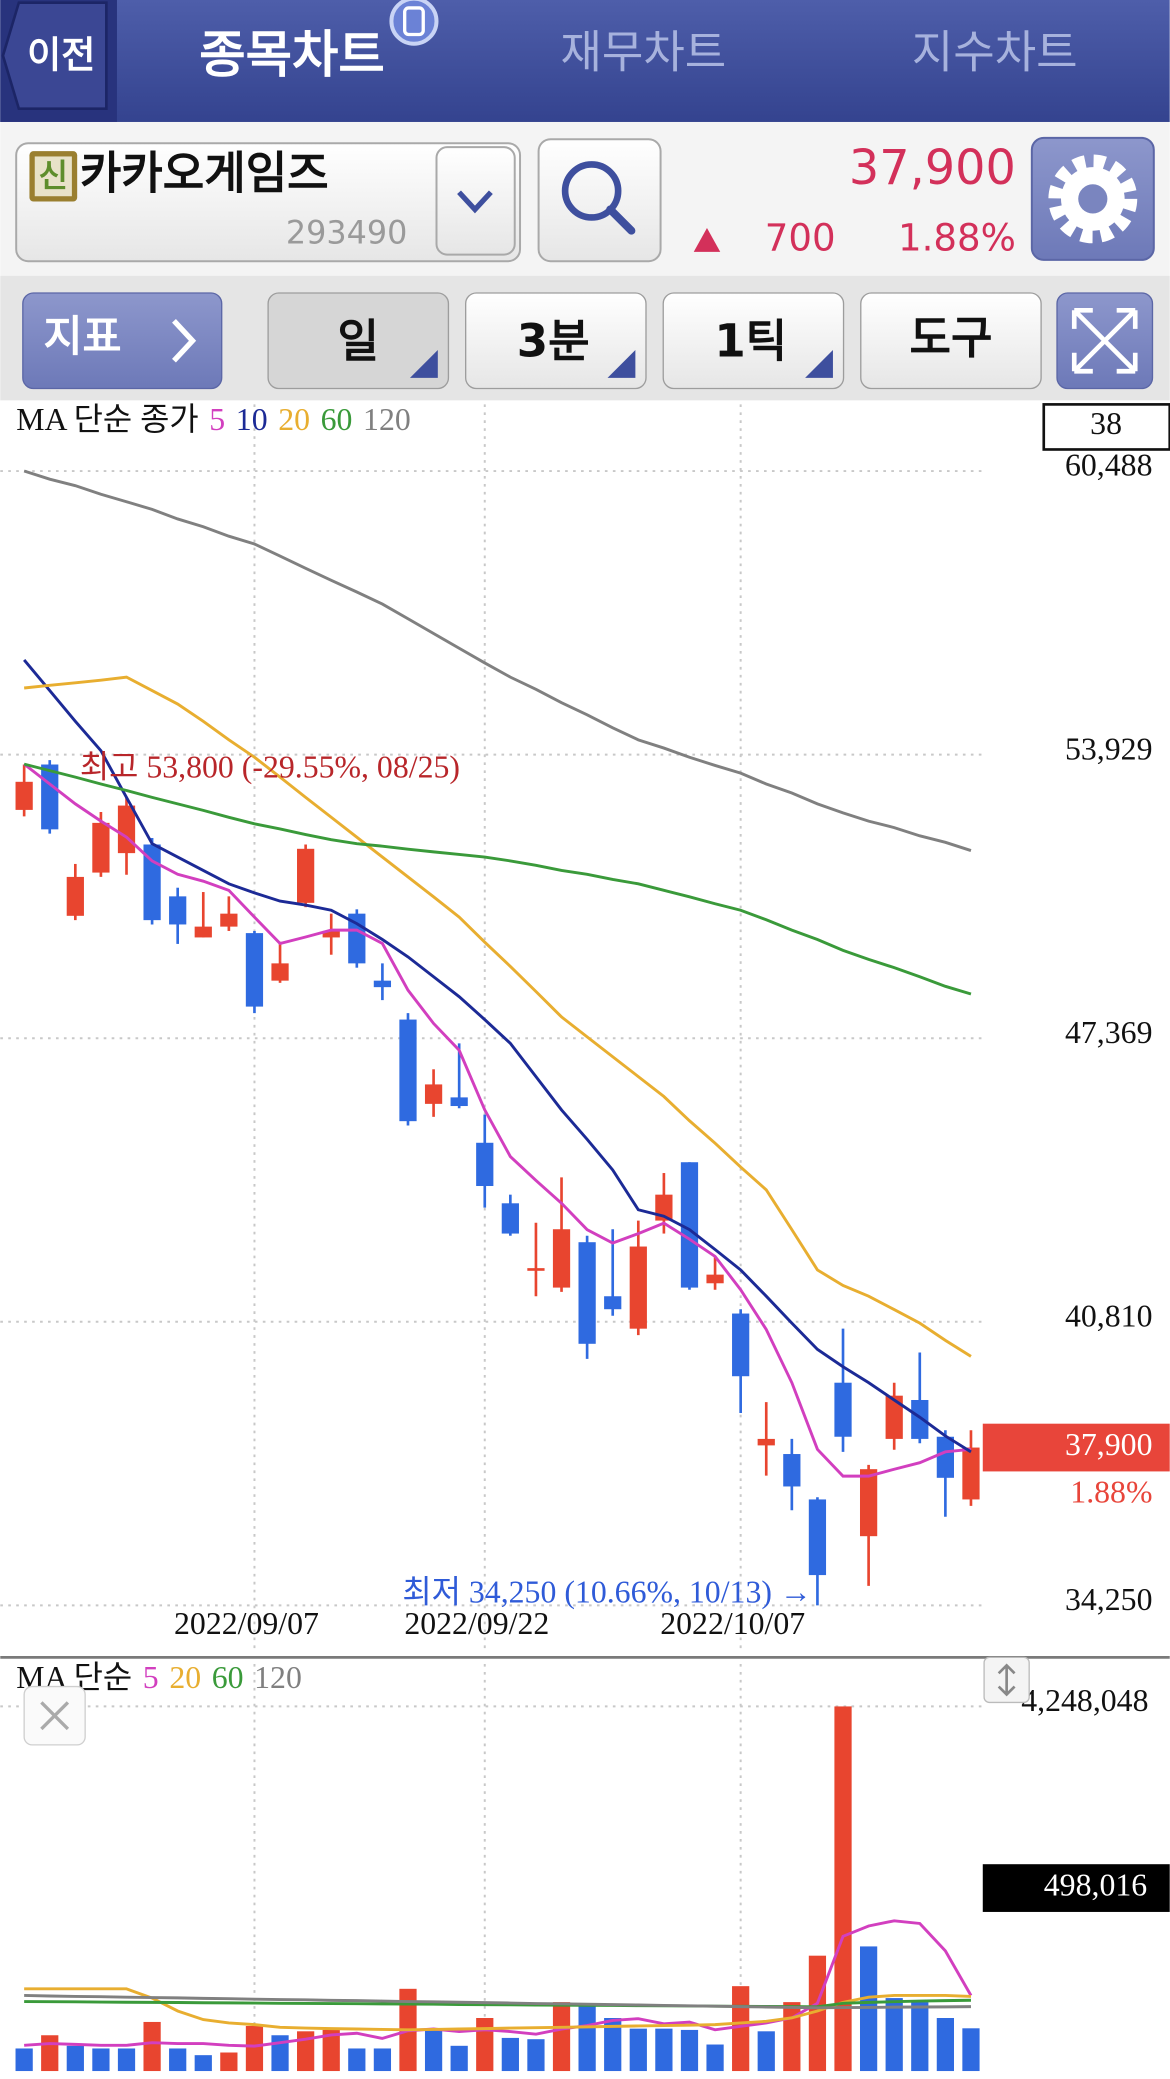  I want to click on tab: 재무차트, so click(643, 52).